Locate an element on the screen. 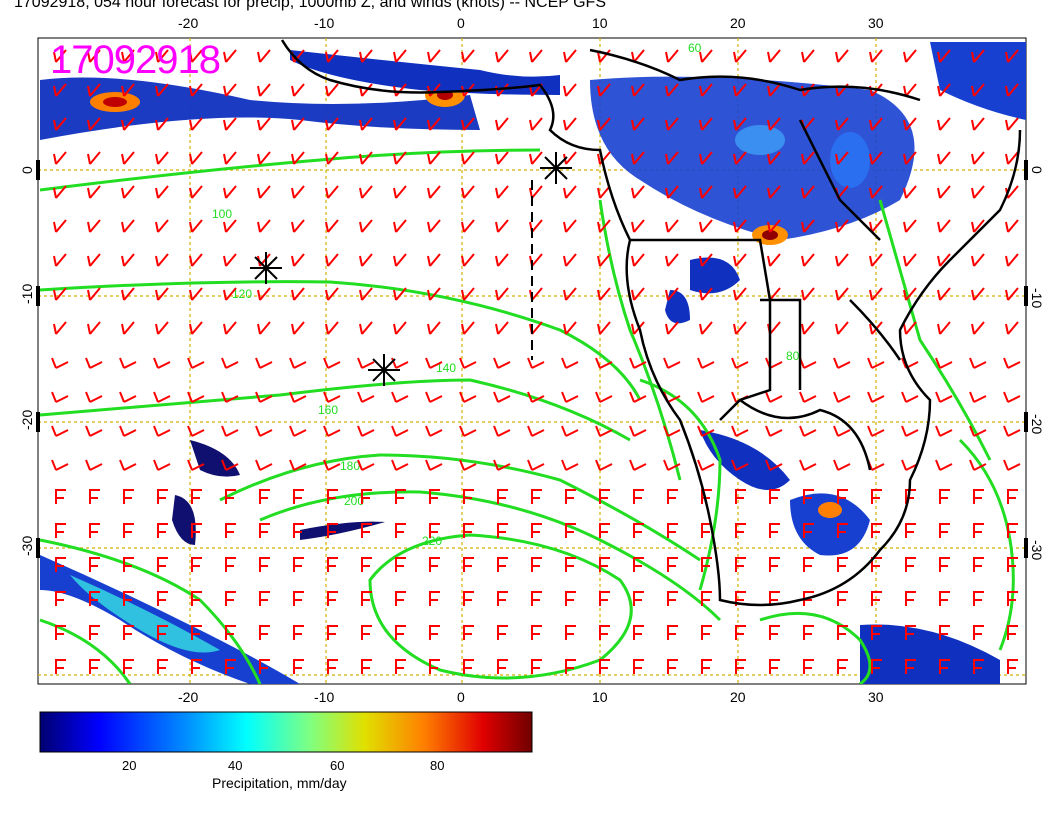 The image size is (1056, 816). contour-label: 200 is located at coordinates (354, 501).